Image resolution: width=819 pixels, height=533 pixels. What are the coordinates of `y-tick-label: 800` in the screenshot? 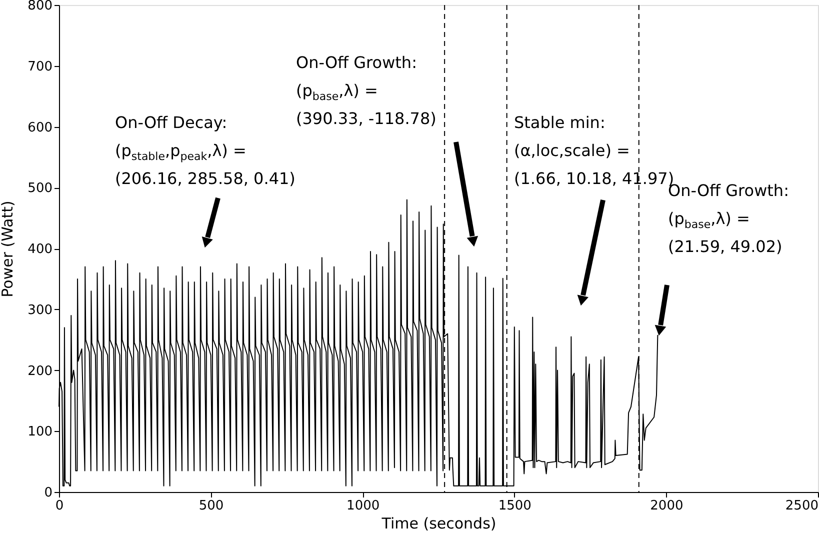 It's located at (40, 7).